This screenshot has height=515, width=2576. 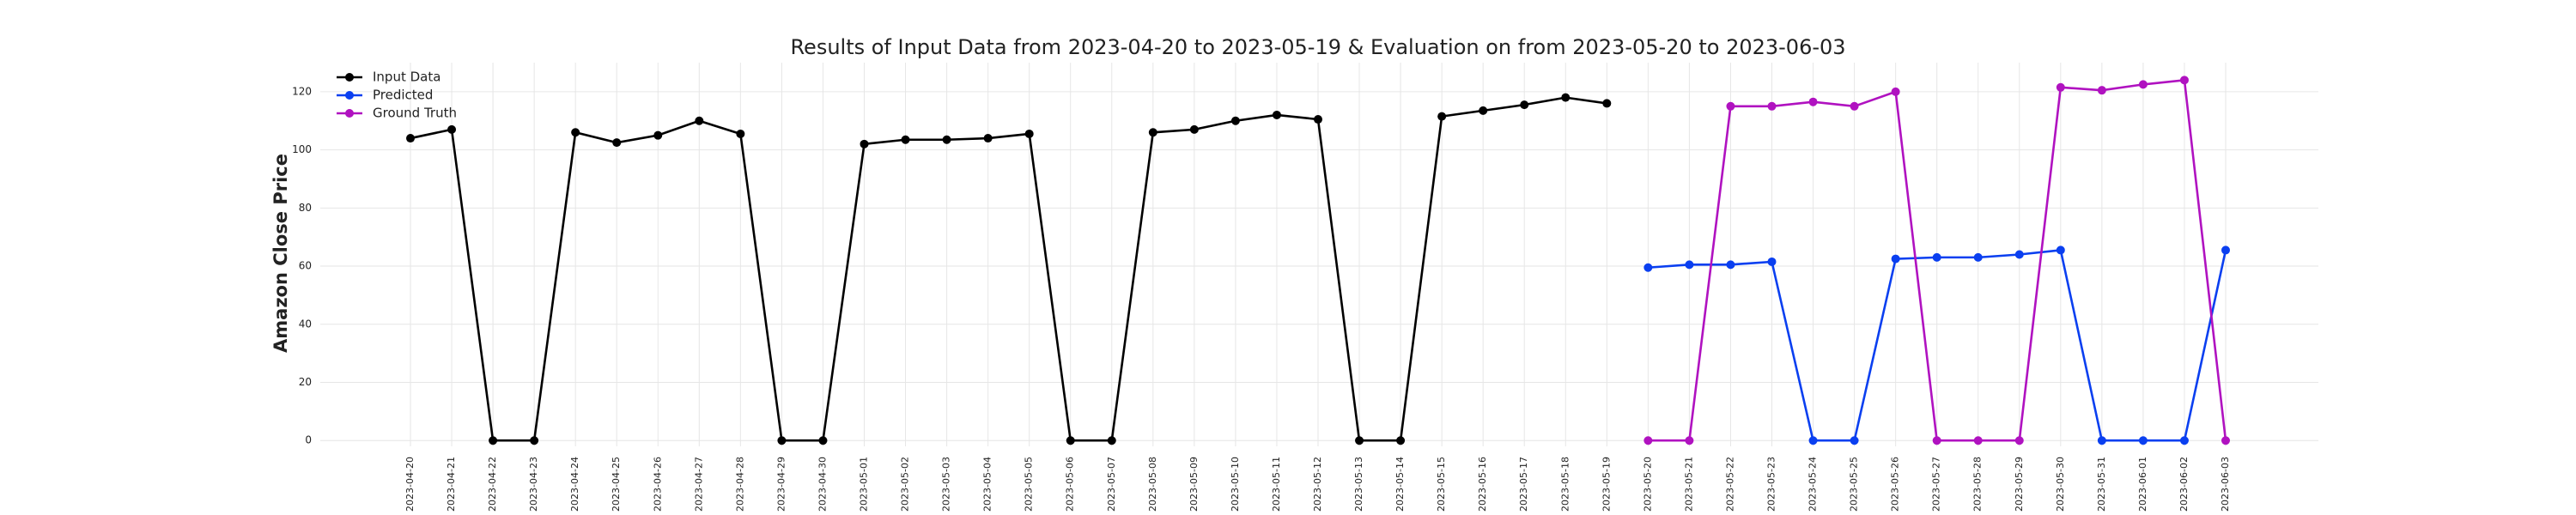 I want to click on x-tick-label: 2023-05-25, so click(x=1855, y=484).